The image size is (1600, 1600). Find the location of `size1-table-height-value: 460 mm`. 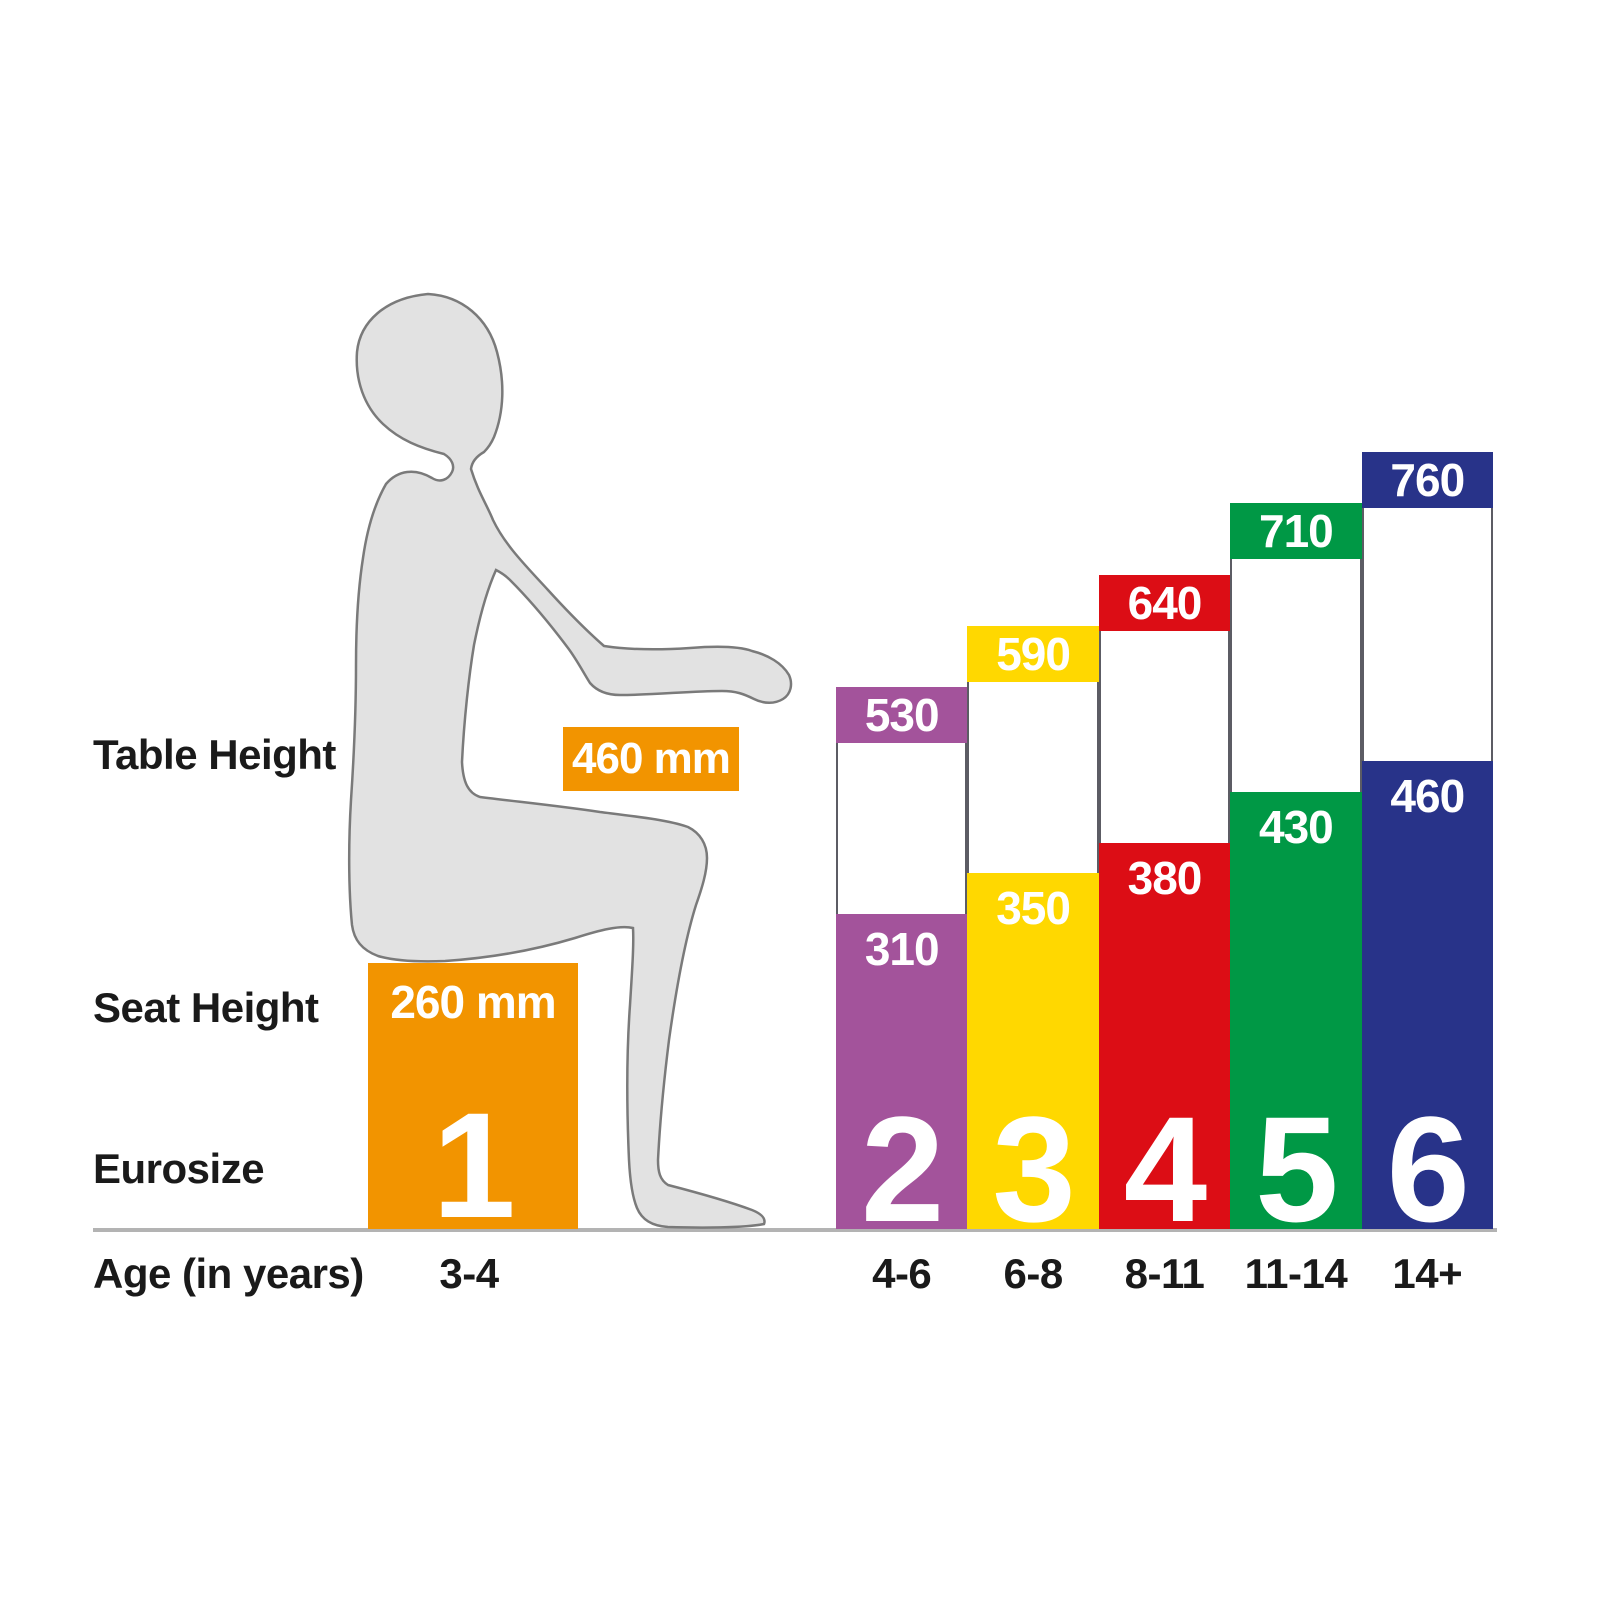

size1-table-height-value: 460 mm is located at coordinates (651, 758).